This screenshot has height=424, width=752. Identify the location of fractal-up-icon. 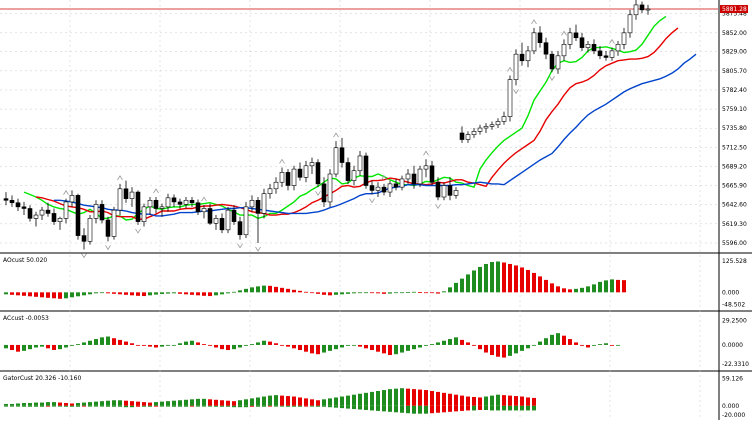
(120, 178).